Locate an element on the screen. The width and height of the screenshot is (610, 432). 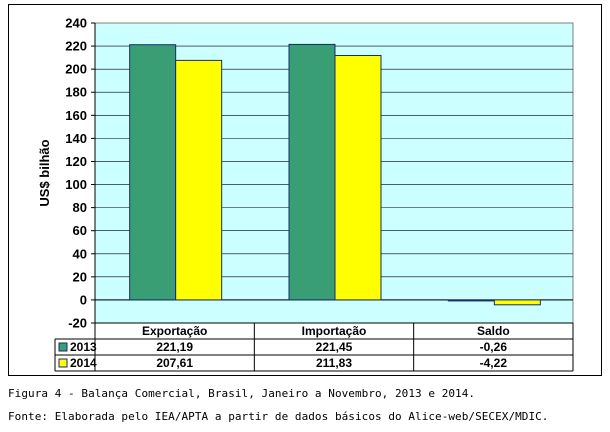
data-label: 221,45 is located at coordinates (334, 347).